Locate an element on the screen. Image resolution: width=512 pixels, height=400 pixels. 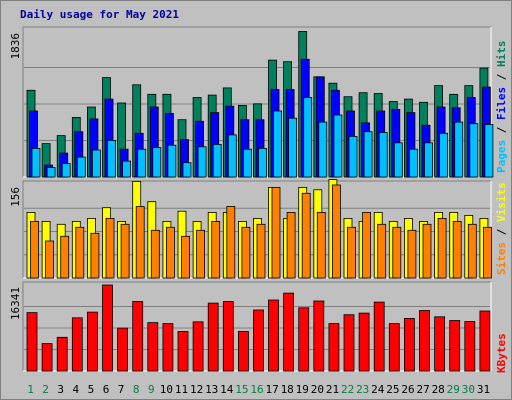
day-label-22: 22 is located at coordinates (347, 389).